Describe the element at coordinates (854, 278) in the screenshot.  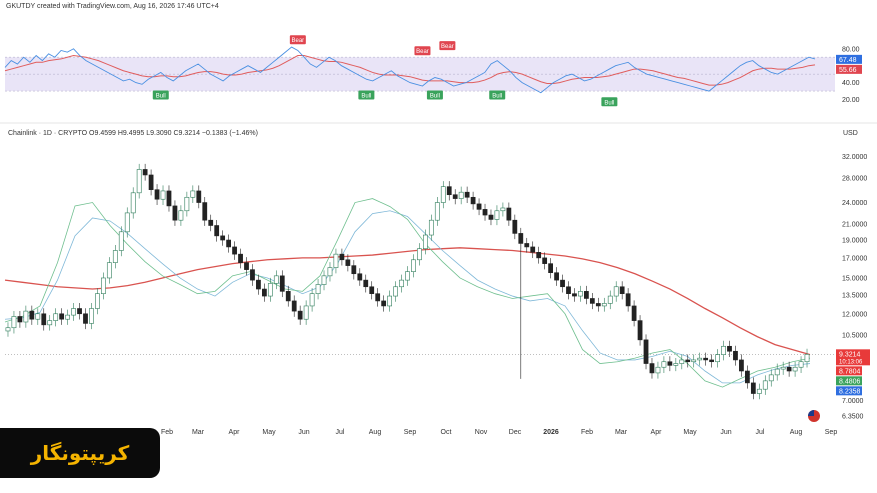
I see `price-tick-label: 15.0000` at that location.